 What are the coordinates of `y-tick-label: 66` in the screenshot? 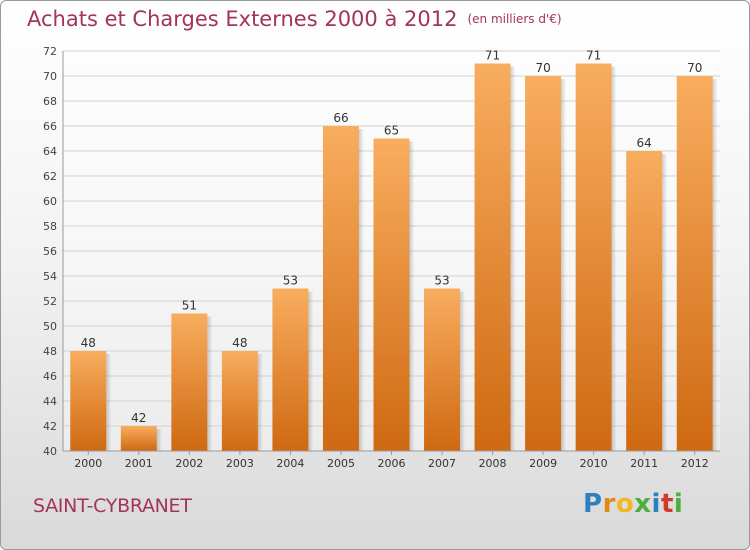 It's located at (50, 126).